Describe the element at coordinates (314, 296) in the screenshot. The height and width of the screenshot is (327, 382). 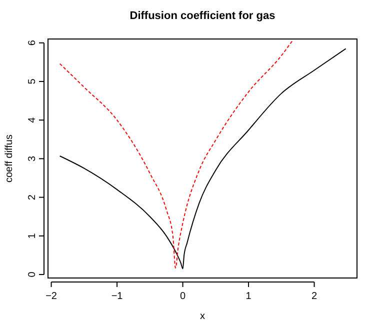
I see `x-tick-label: 2` at that location.